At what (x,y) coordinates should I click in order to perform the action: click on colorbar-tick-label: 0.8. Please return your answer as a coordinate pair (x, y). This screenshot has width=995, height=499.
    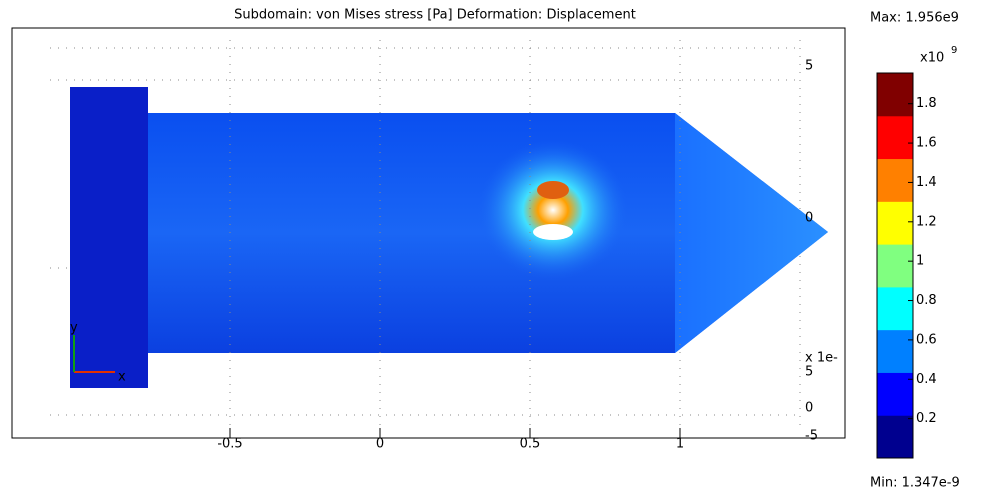
    Looking at the image, I should click on (926, 300).